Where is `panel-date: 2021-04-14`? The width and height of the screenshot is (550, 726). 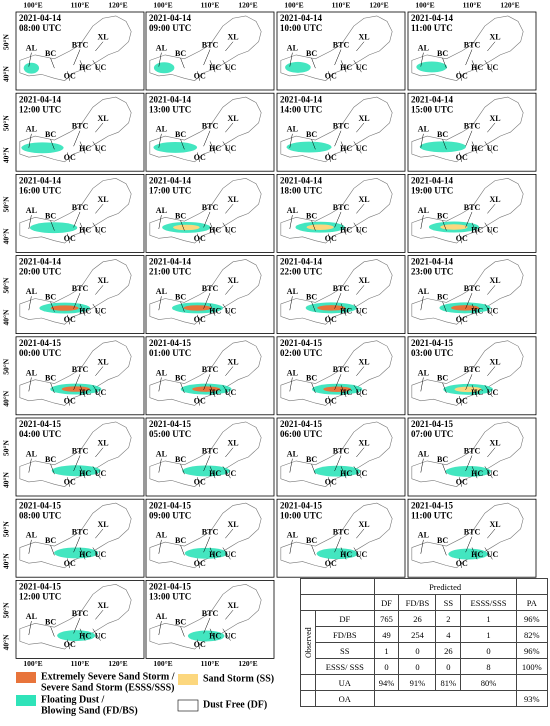 panel-date: 2021-04-14 is located at coordinates (170, 180).